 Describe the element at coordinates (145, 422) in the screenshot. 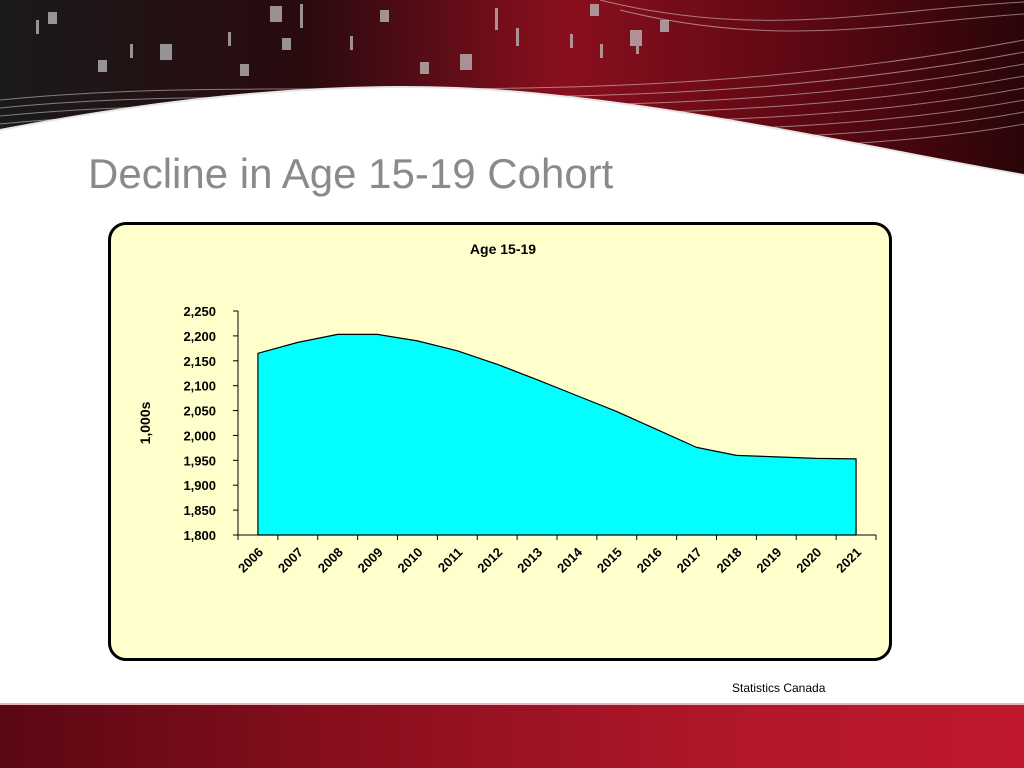

I see `y-axis-label: 1,000s` at that location.